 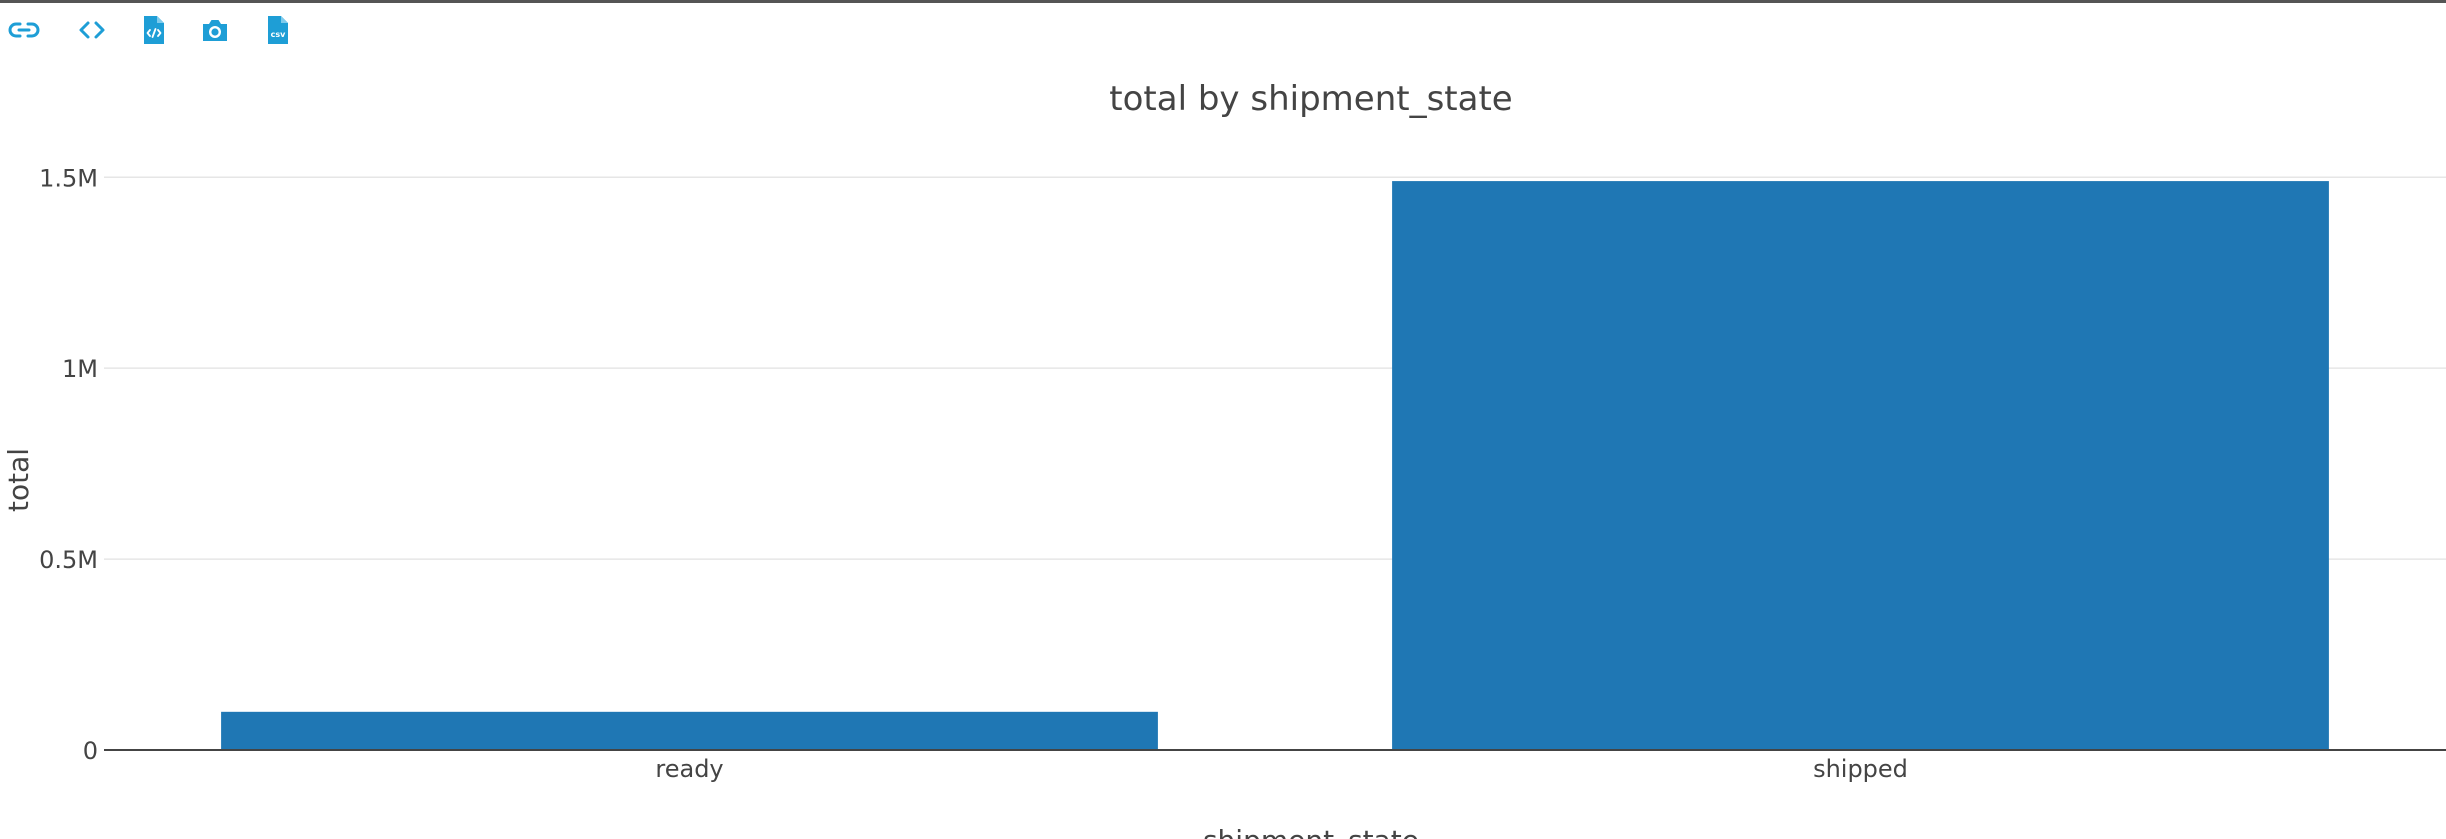 What do you see at coordinates (689, 769) in the screenshot?
I see `x-tick-label: ready` at bounding box center [689, 769].